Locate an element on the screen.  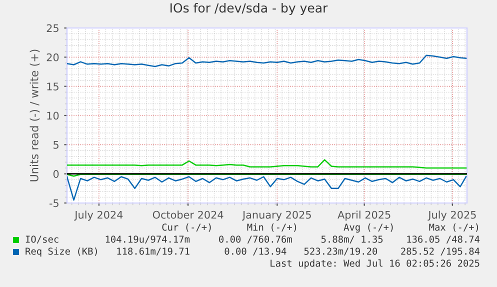
y-tick-label: 15 is located at coordinates (52, 86).